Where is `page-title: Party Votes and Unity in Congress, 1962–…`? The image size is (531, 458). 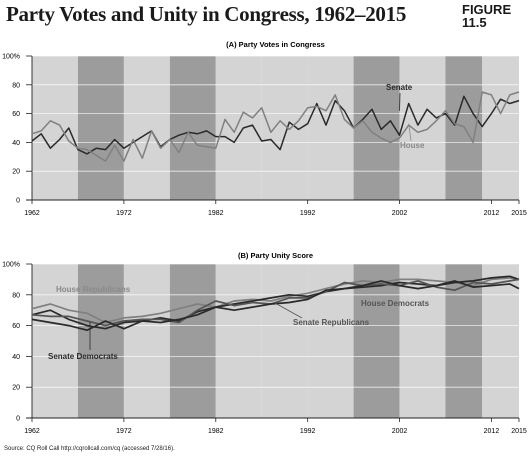
page-title: Party Votes and Unity in Congress, 1962–… is located at coordinates (206, 14).